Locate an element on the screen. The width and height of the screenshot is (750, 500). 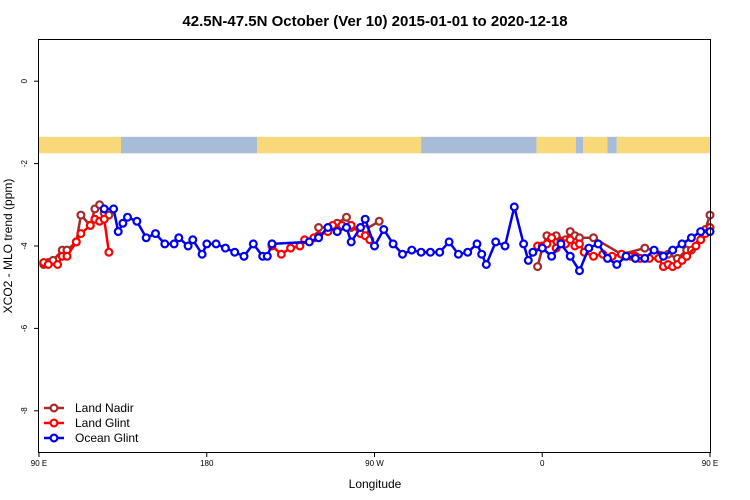
series-layer is located at coordinates (377, 238).